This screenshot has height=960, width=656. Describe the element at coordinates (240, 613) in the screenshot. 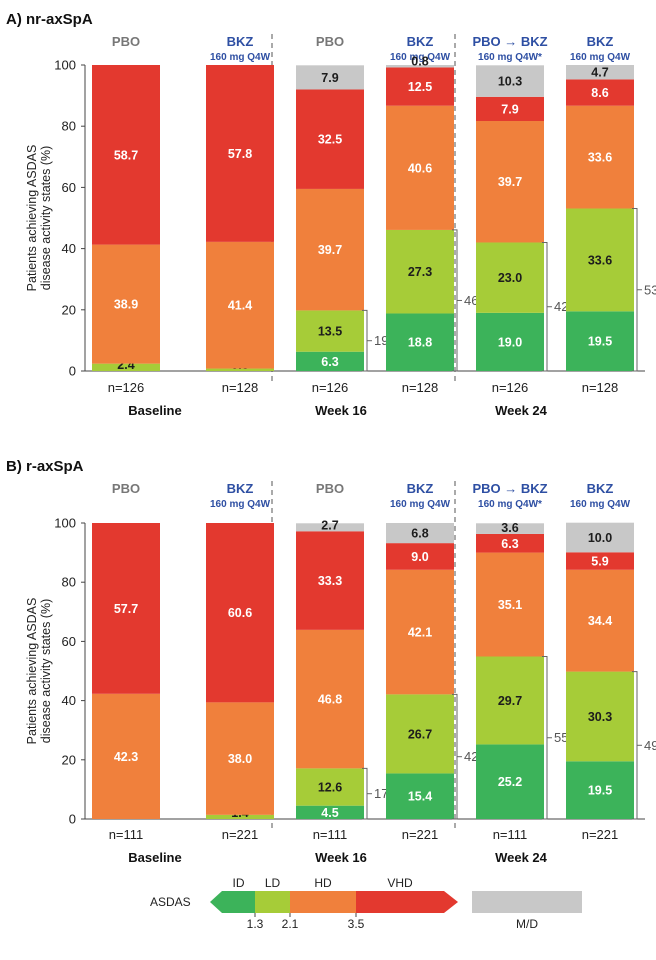

I see `segment-label-vhd: 60.6` at that location.